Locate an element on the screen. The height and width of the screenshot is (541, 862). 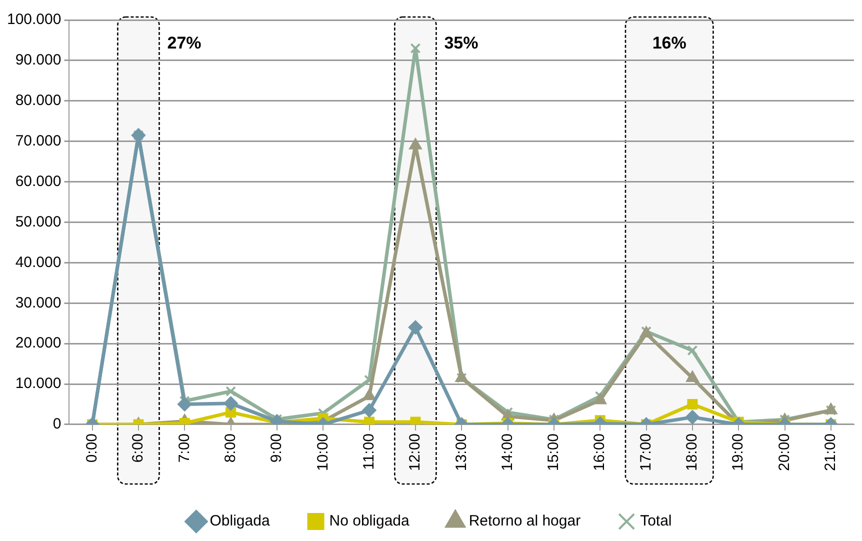
band-label: 16% is located at coordinates (669, 43).